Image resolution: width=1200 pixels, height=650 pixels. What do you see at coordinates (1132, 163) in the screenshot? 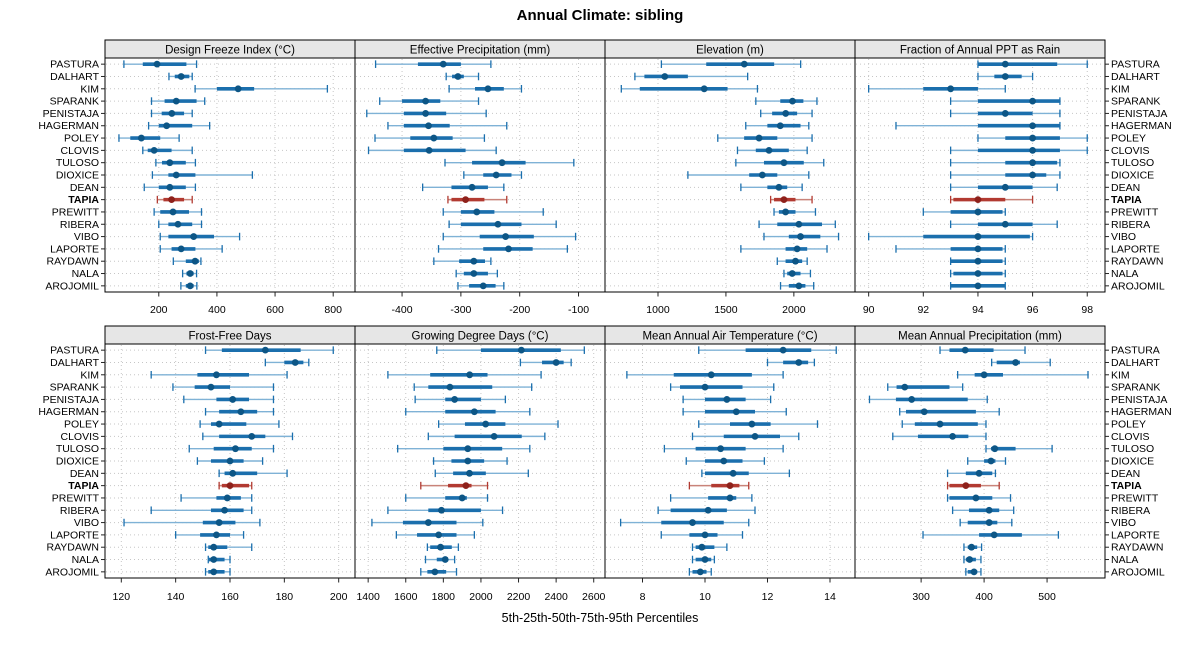
I see `station-label-right: TULOSO` at bounding box center [1132, 163].